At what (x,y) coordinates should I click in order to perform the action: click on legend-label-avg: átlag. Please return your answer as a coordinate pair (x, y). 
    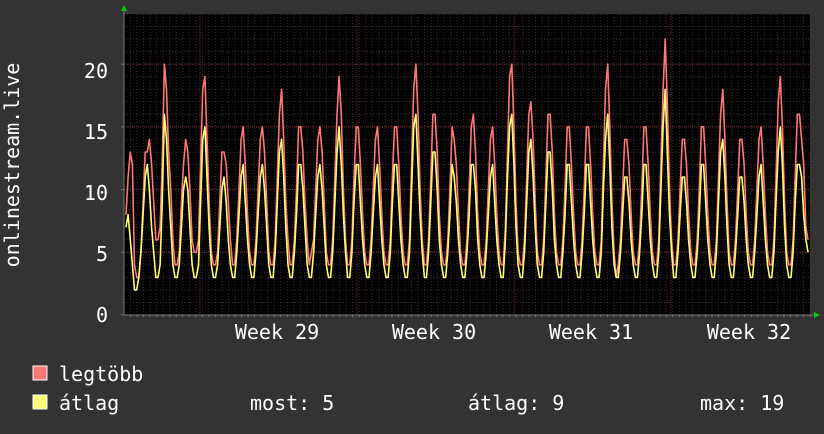
    Looking at the image, I should click on (89, 403).